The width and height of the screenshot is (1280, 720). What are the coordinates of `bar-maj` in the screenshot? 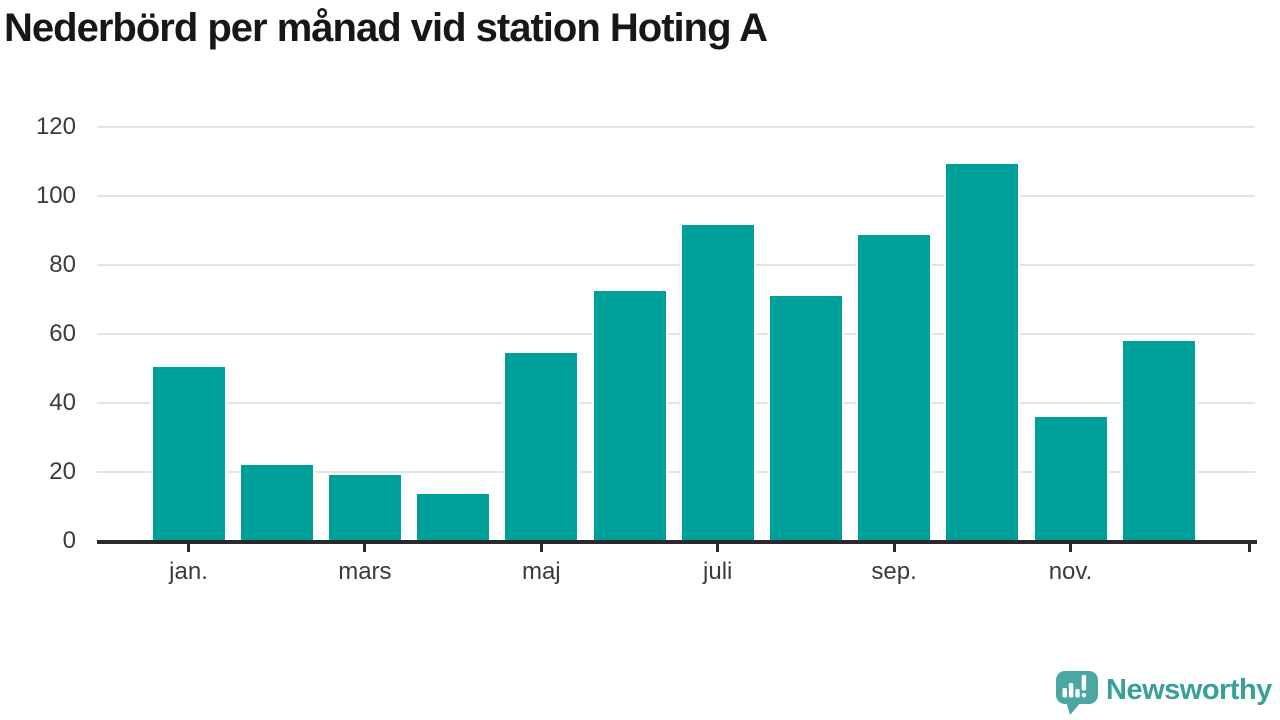 It's located at (541, 446).